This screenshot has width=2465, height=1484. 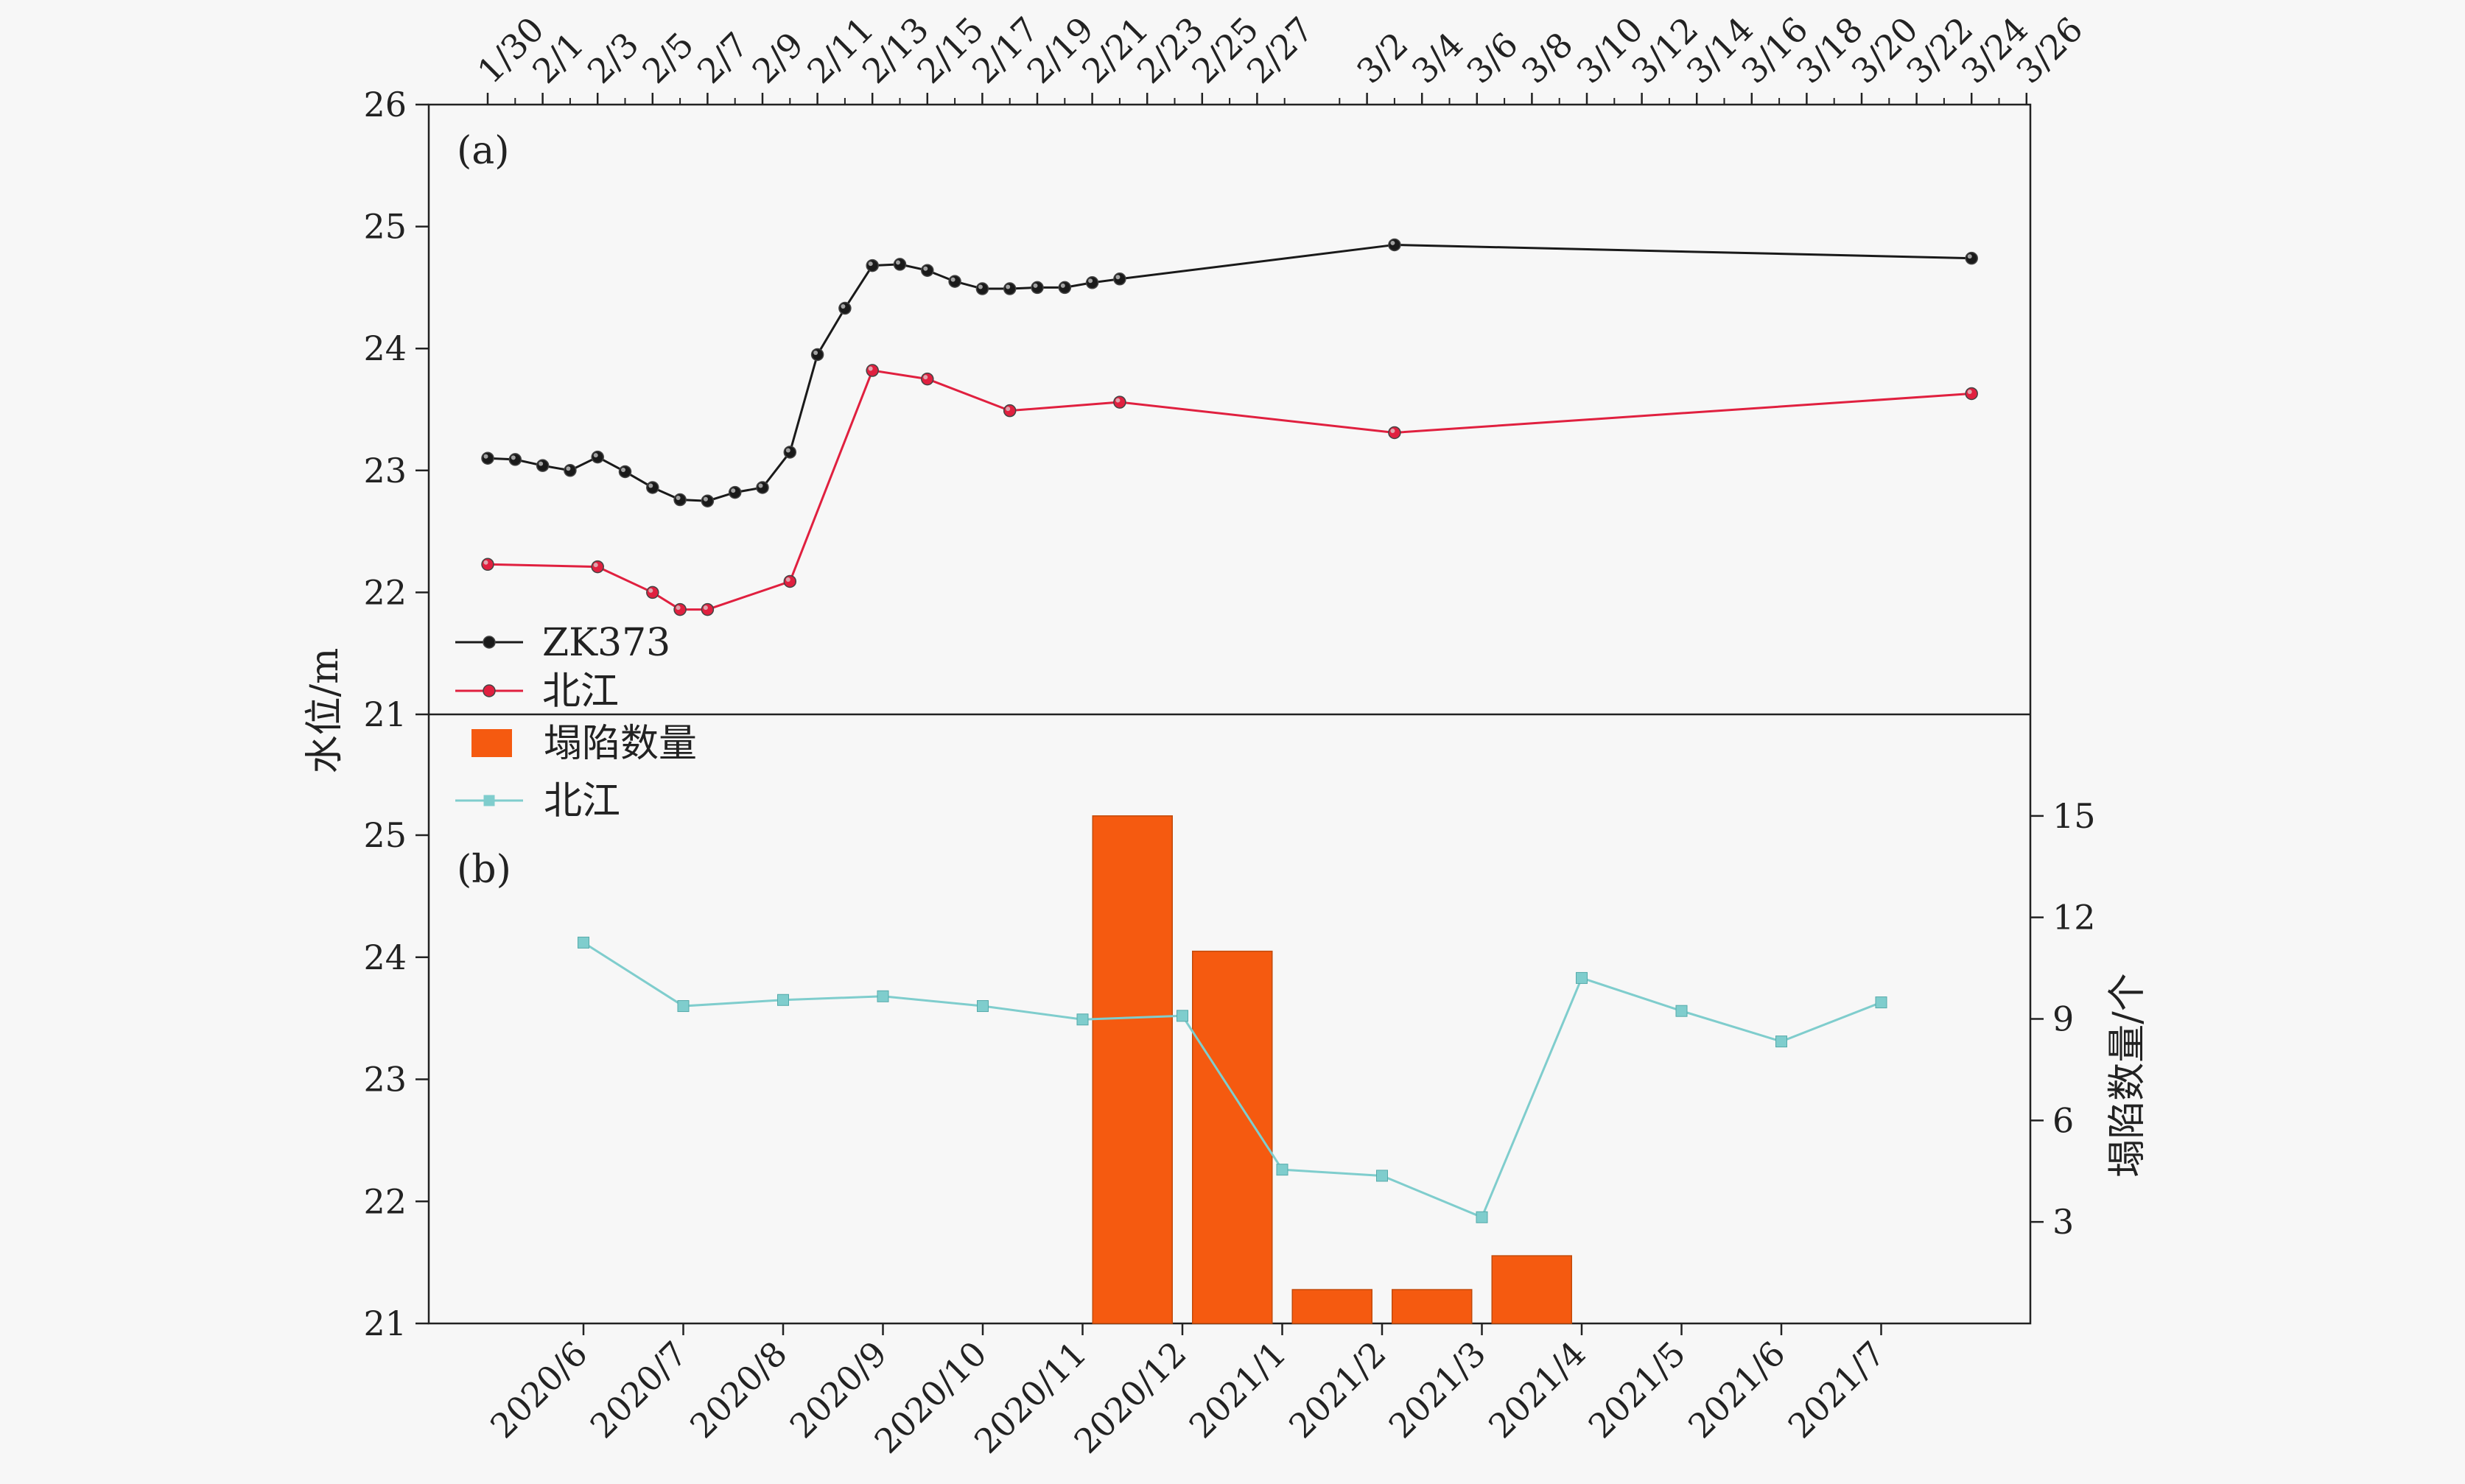 What do you see at coordinates (582, 801) in the screenshot?
I see `legend-label-b: 北江` at bounding box center [582, 801].